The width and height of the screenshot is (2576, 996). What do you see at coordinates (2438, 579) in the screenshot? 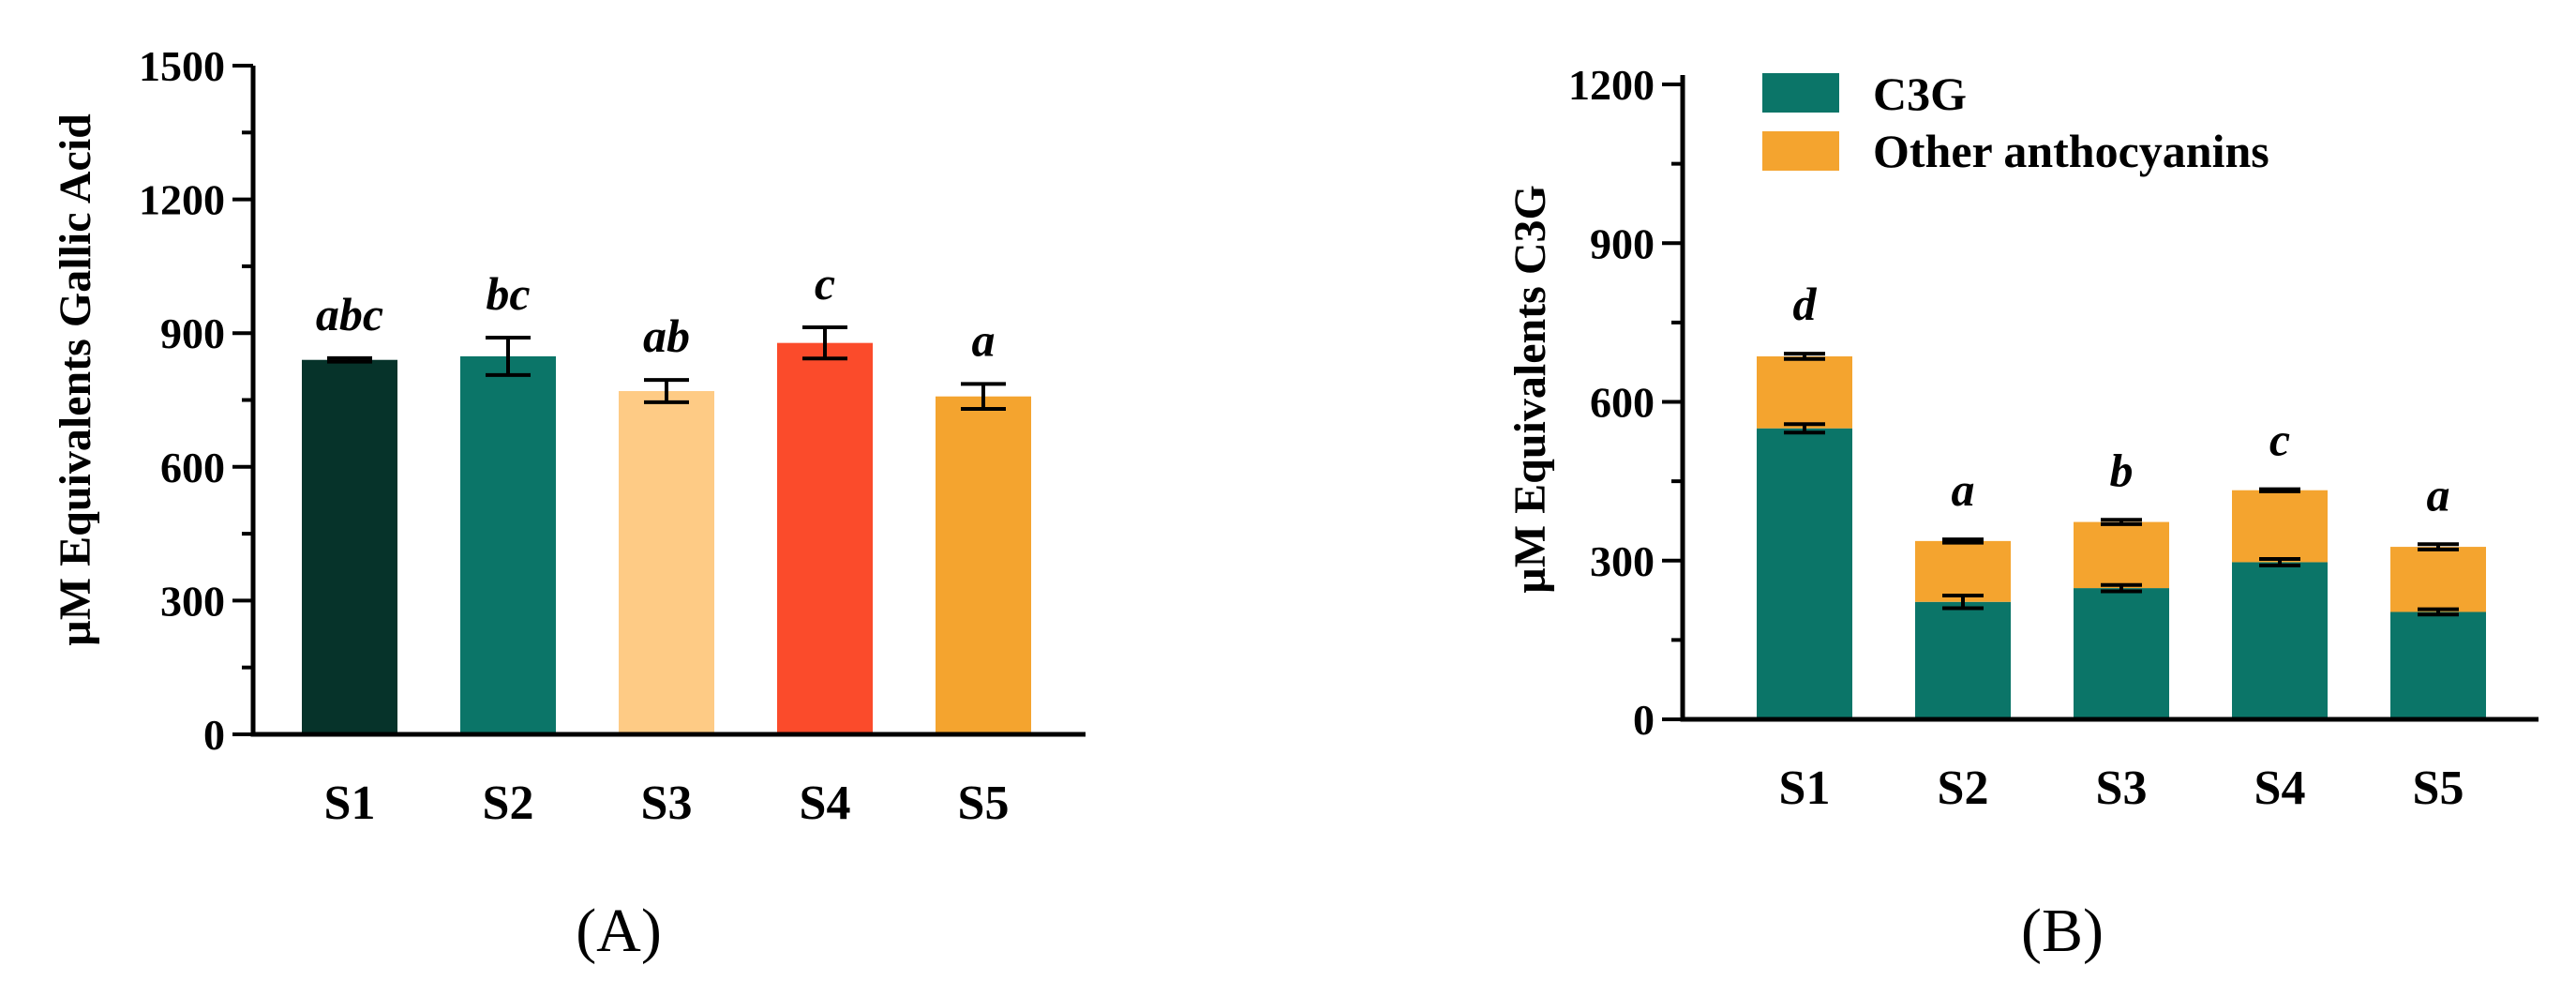
I see `bar-s5-other-anthocyanins` at bounding box center [2438, 579].